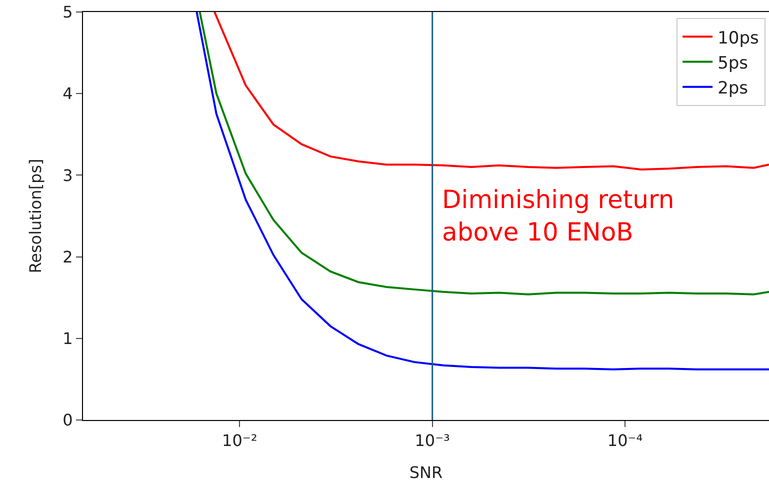 This screenshot has width=769, height=503. Describe the element at coordinates (733, 63) in the screenshot. I see `legend-label: 5ps` at that location.